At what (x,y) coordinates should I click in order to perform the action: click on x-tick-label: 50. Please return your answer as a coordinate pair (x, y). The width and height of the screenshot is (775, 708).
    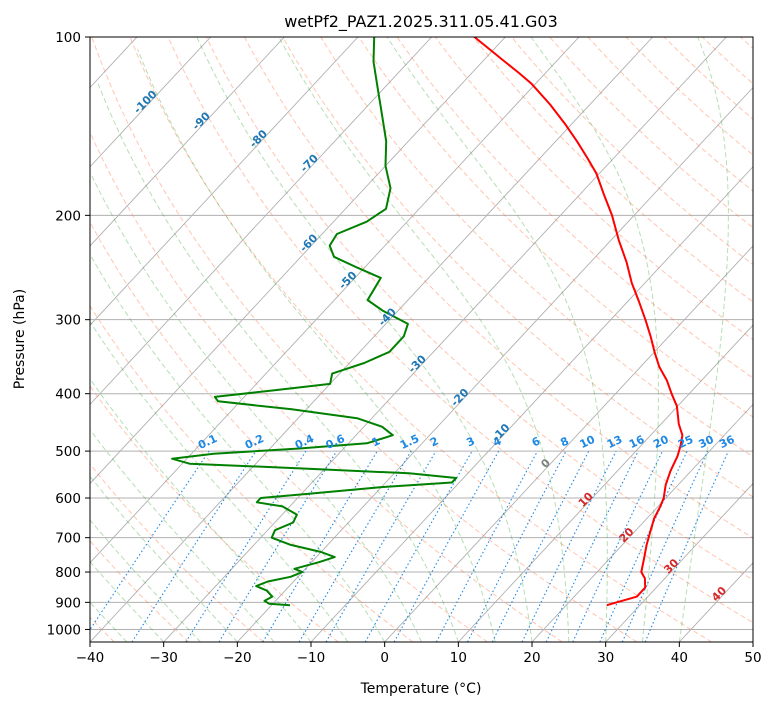
    Looking at the image, I should click on (752, 658).